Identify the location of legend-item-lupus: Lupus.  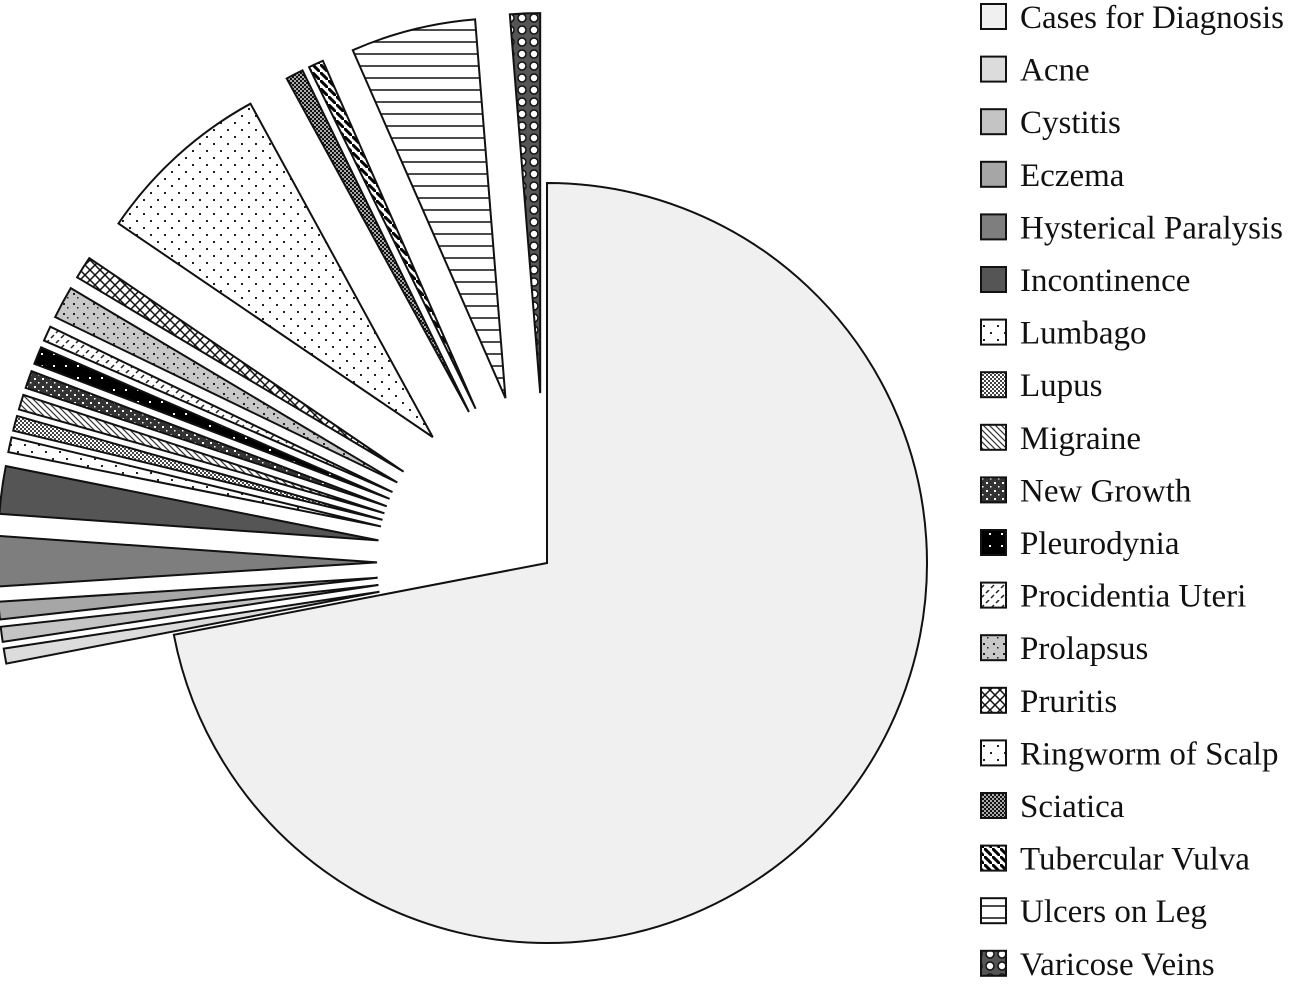
(1041, 386).